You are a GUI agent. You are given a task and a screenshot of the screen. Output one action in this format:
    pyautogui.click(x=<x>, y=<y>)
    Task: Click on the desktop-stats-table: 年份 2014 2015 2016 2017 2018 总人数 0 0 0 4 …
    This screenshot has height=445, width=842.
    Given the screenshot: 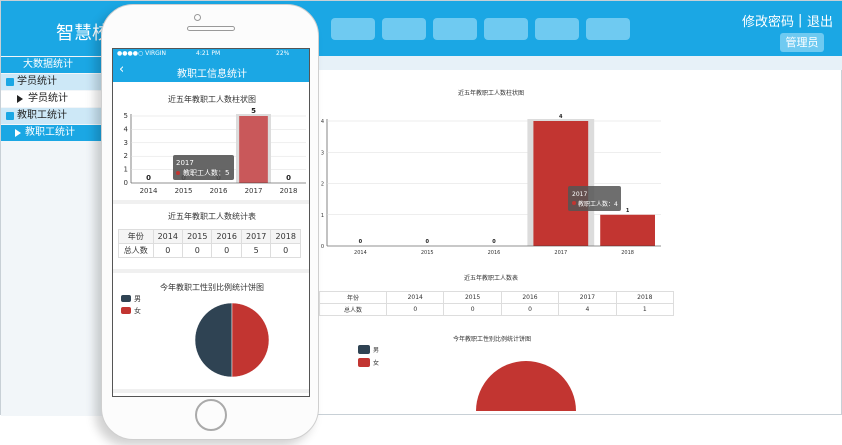 What is the action you would take?
    pyautogui.click(x=496, y=303)
    